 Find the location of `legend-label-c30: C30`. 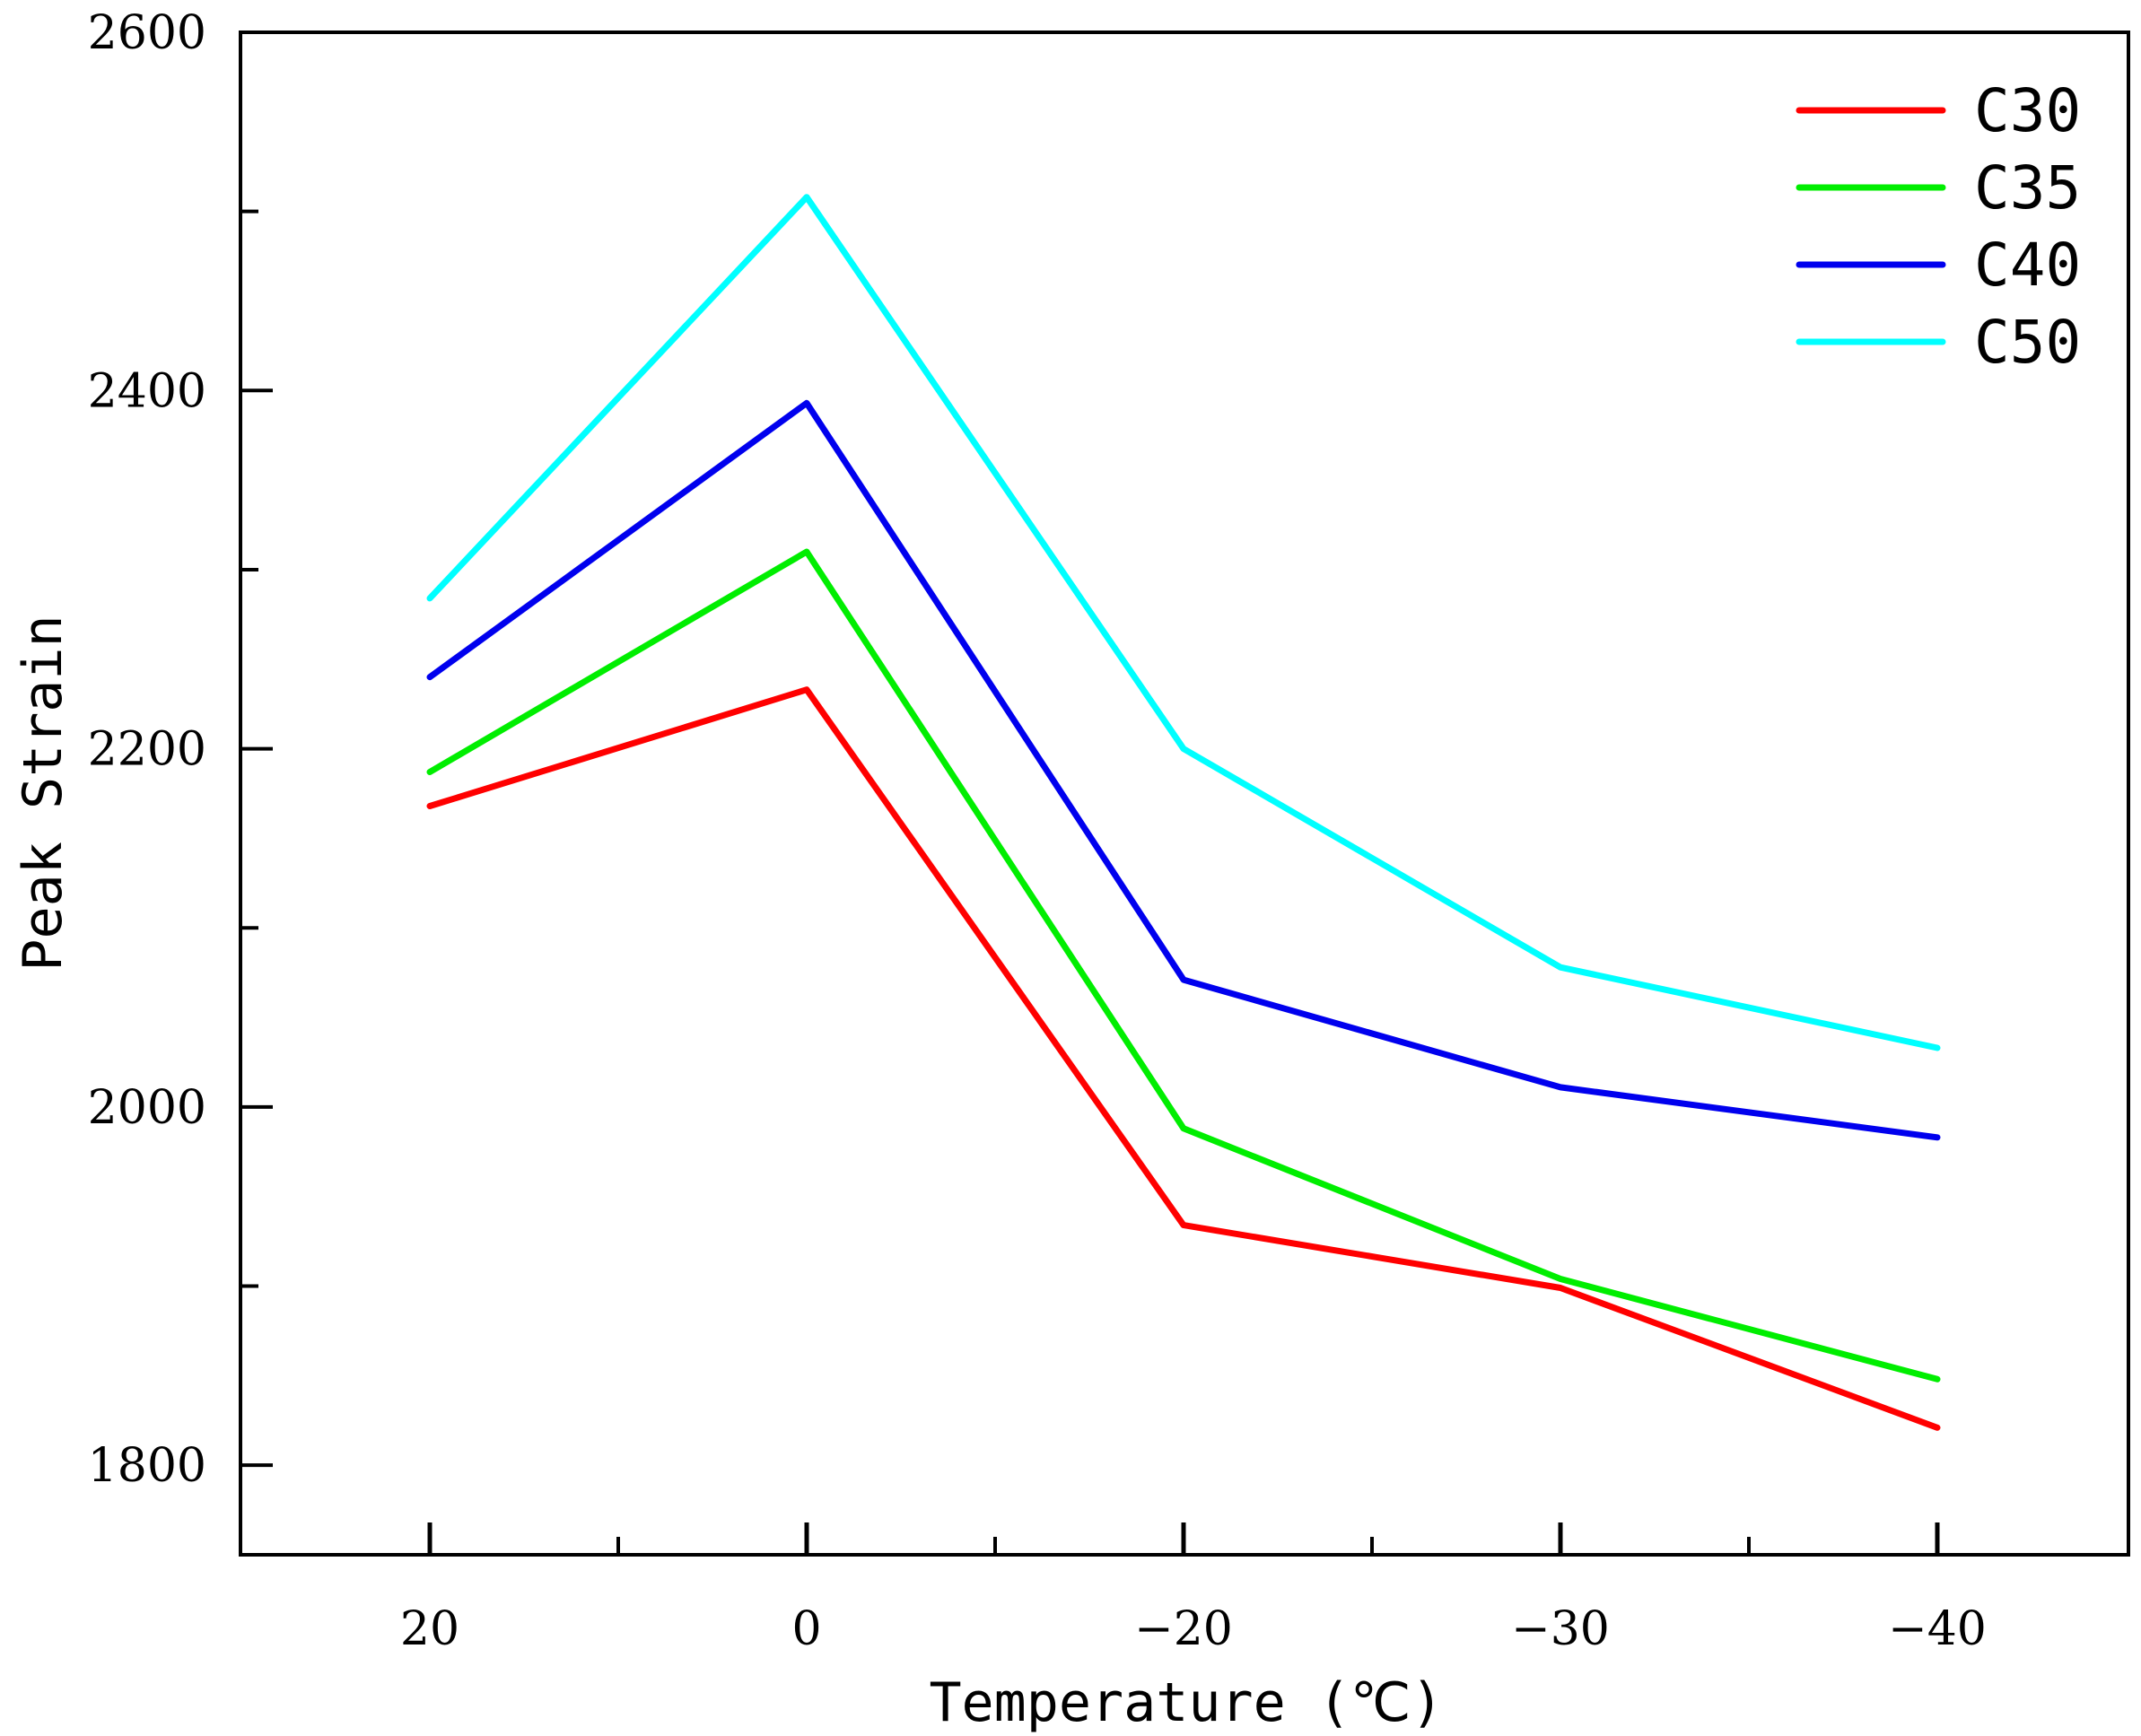

legend-label-c30: C30 is located at coordinates (2027, 111).